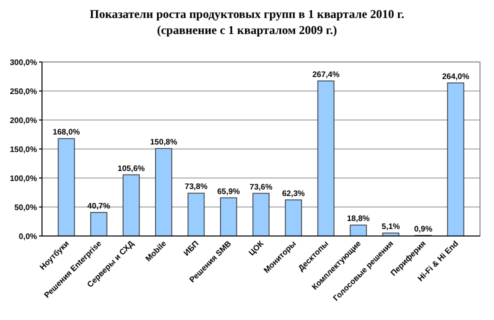 The height and width of the screenshot is (320, 494). What do you see at coordinates (391, 227) in the screenshot?
I see `data-label: 5,1%` at bounding box center [391, 227].